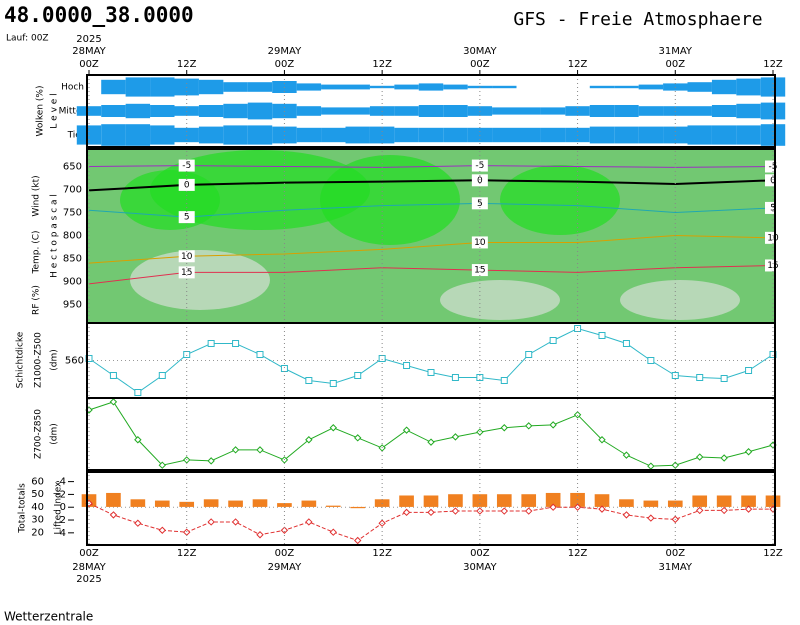 Image resolution: width=800 pixels, height=625 pixels. Describe the element at coordinates (37, 532) in the screenshot. I see `y-tick-label: 20` at that location.